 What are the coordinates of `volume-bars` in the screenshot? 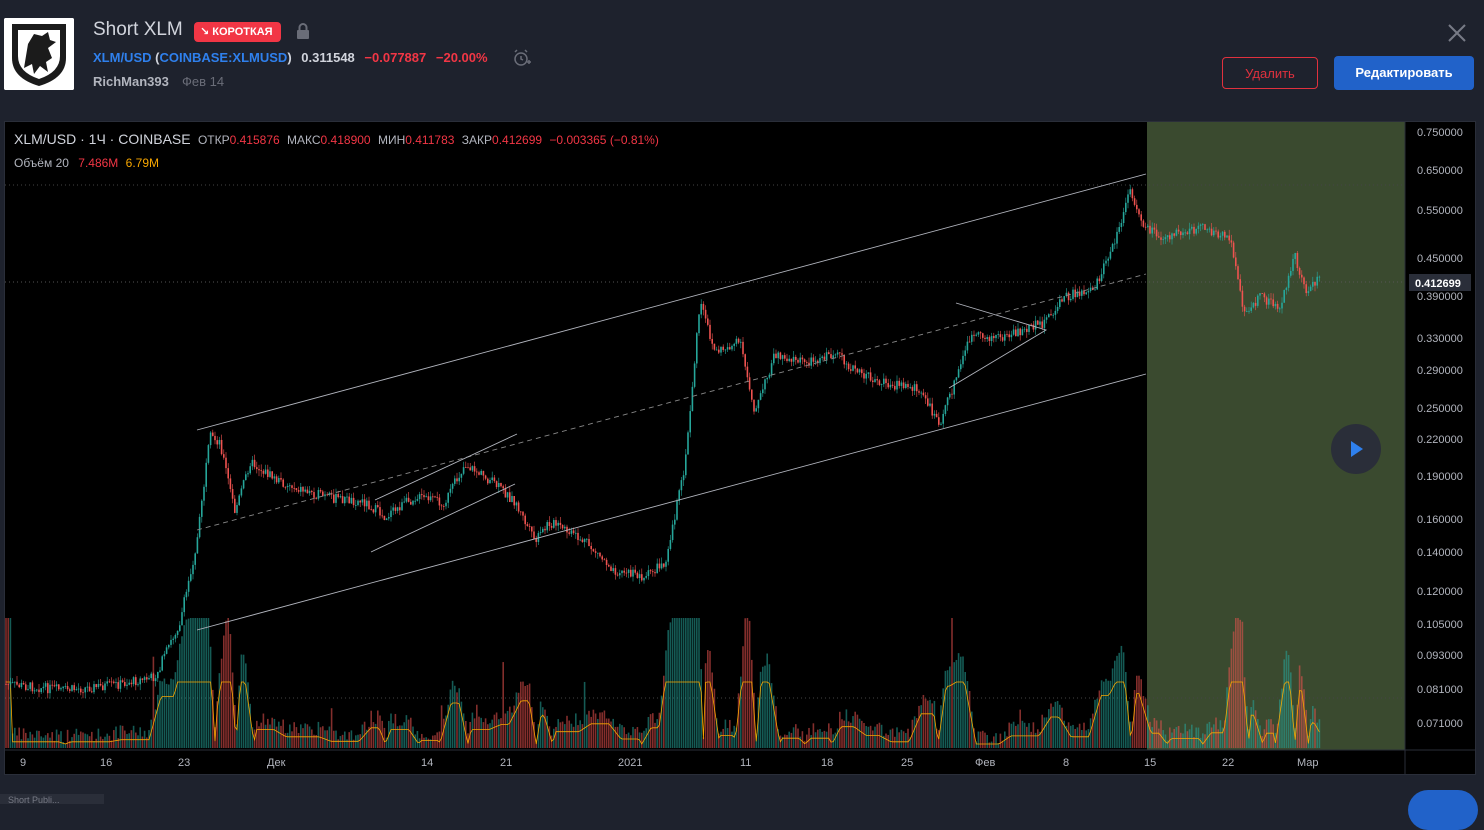 It's located at (663, 683).